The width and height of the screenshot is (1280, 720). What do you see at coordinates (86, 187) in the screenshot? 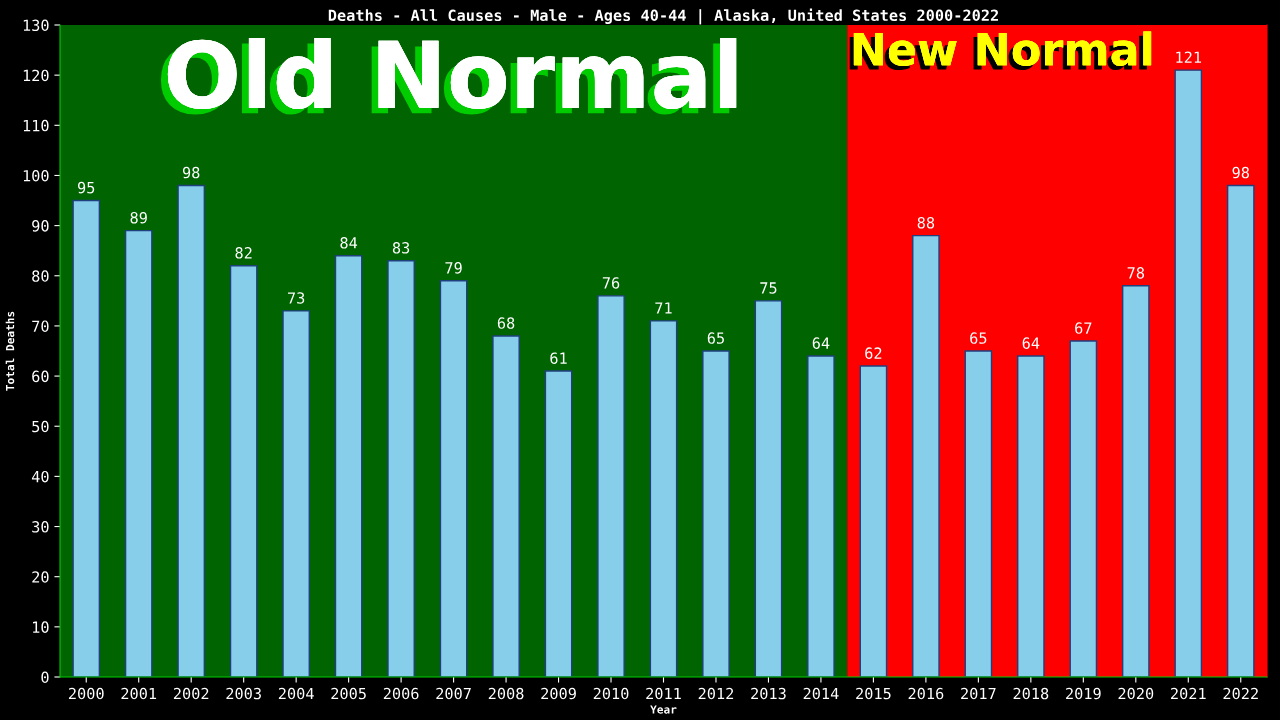
I see `data-label: 95` at bounding box center [86, 187].